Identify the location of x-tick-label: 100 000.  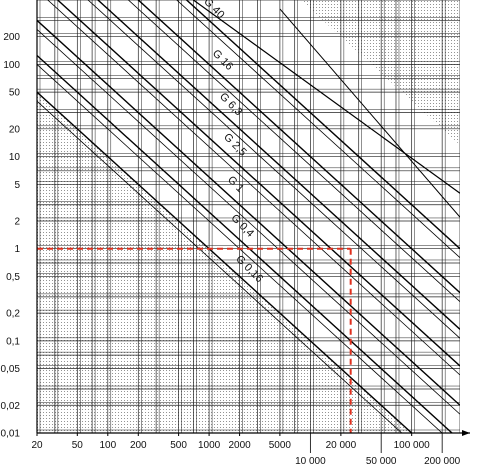
(412, 445).